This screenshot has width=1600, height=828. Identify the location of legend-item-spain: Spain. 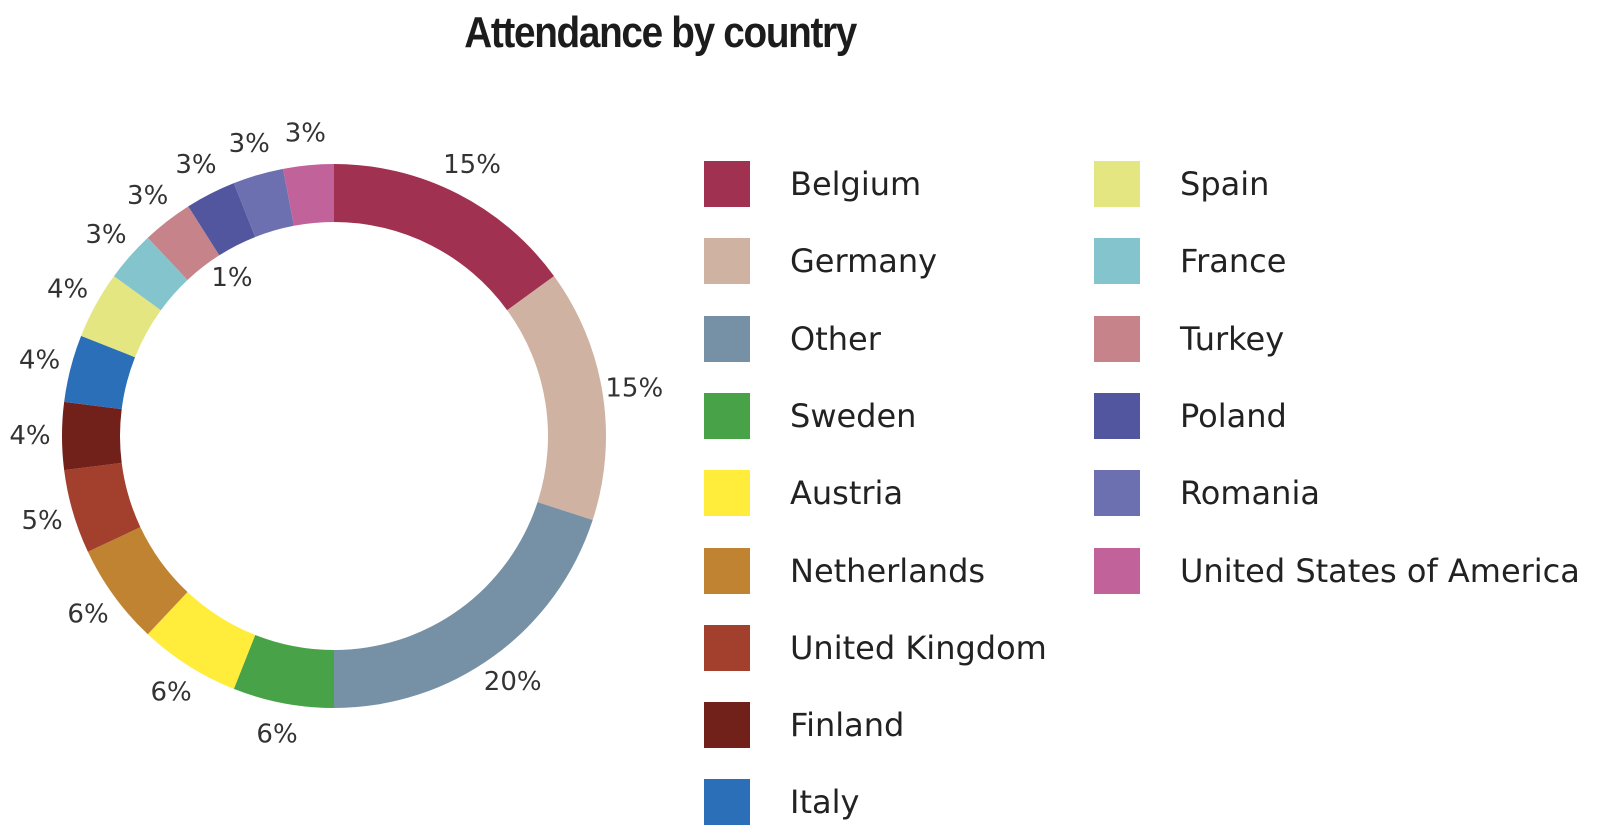
(1181, 184).